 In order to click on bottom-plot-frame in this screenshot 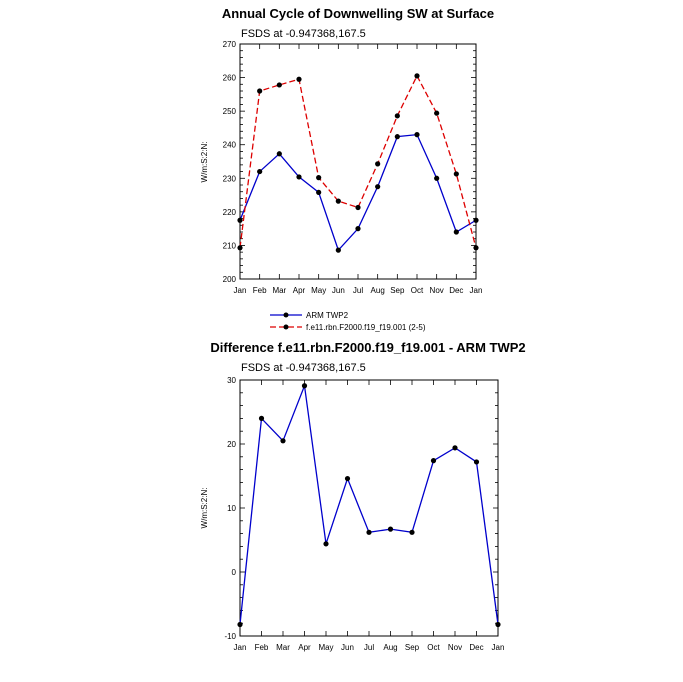, I will do `click(369, 508)`.